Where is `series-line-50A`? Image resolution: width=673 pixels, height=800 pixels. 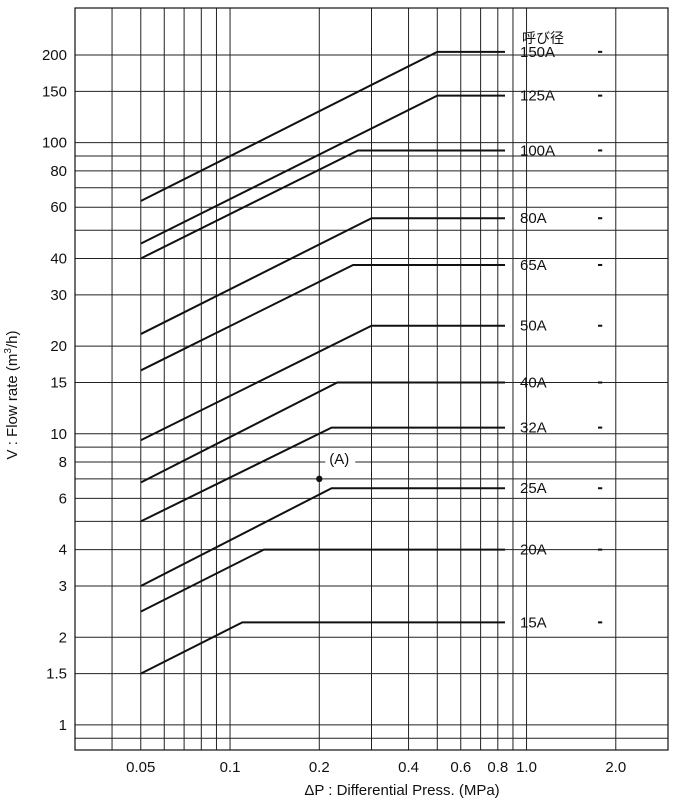 series-line-50A is located at coordinates (322, 383).